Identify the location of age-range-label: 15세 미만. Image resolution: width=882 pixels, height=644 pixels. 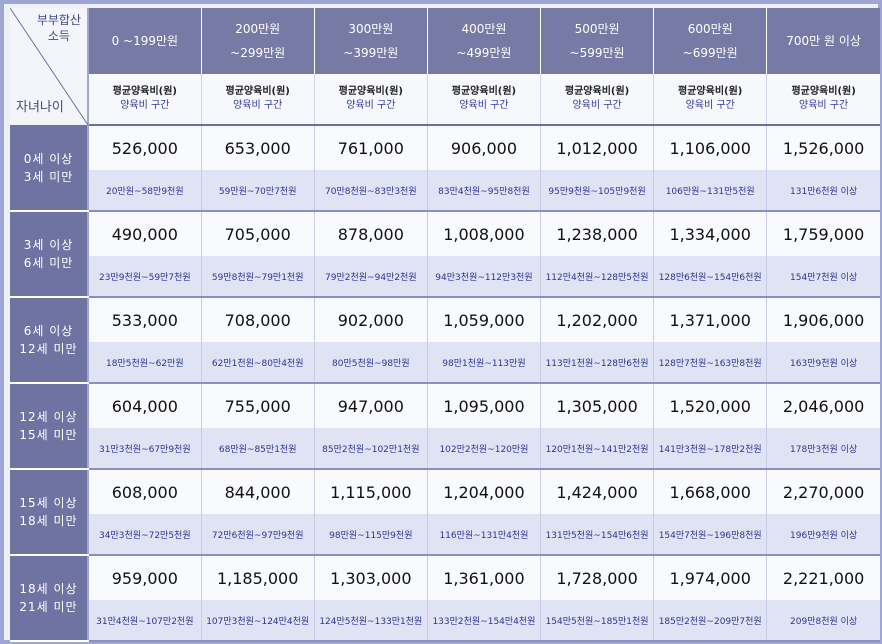
(48, 435).